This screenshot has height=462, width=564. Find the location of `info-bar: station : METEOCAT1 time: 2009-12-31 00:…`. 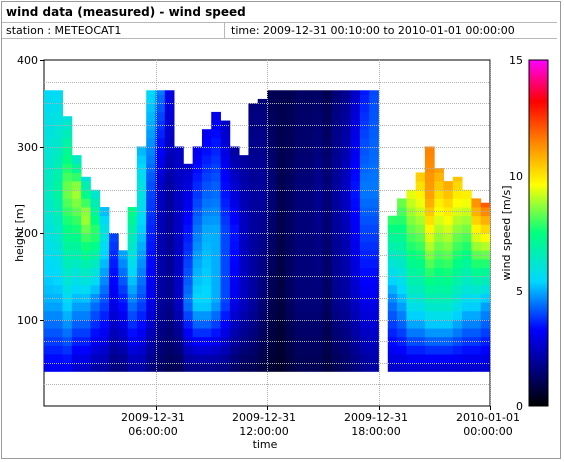

info-bar: station : METEOCAT1 time: 2009-12-31 00:… is located at coordinates (279, 30).